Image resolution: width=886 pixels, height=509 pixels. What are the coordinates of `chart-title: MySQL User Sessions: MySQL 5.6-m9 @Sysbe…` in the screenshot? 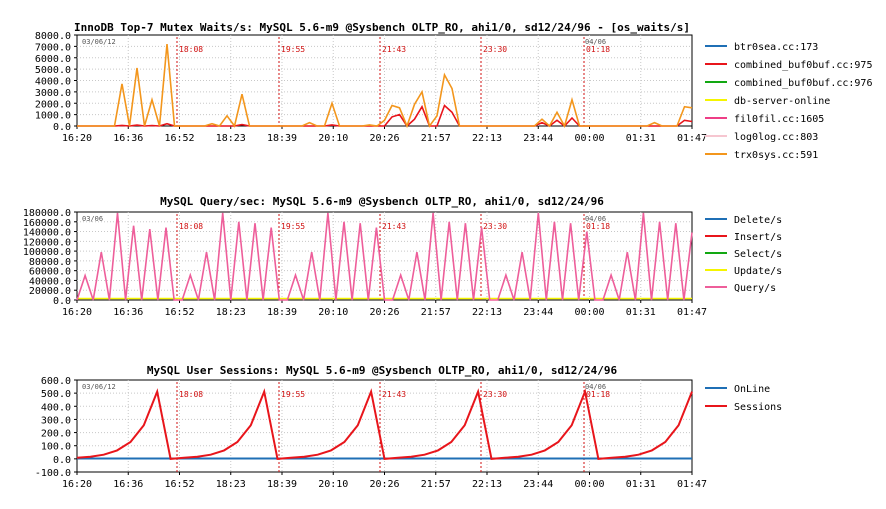 It's located at (382, 370).